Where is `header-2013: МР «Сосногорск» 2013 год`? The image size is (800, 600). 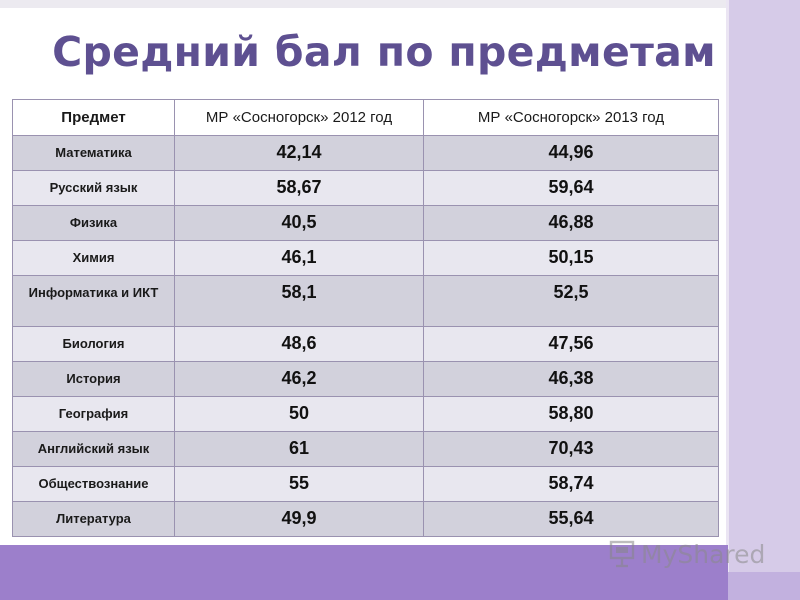 header-2013: МР «Сосногорск» 2013 год is located at coordinates (571, 117).